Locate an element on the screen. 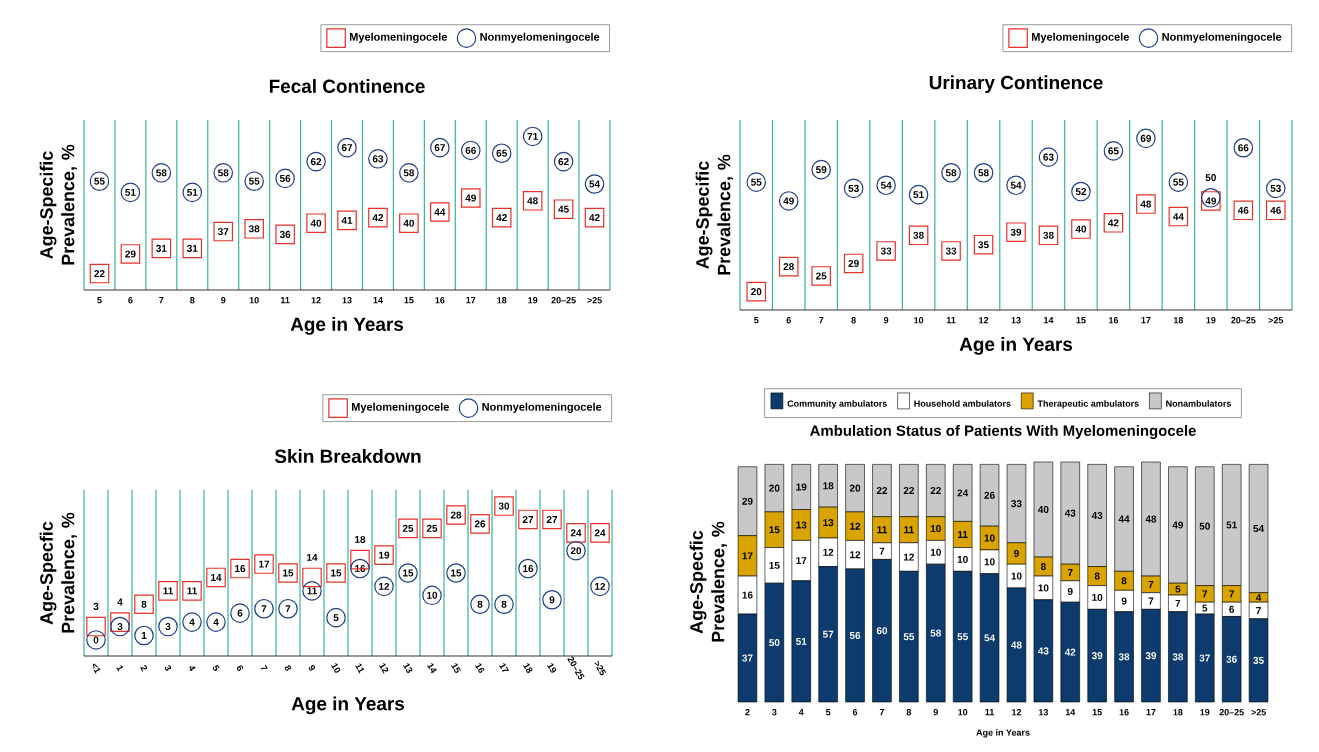 This screenshot has height=752, width=1319. data-label: 13 is located at coordinates (828, 523).